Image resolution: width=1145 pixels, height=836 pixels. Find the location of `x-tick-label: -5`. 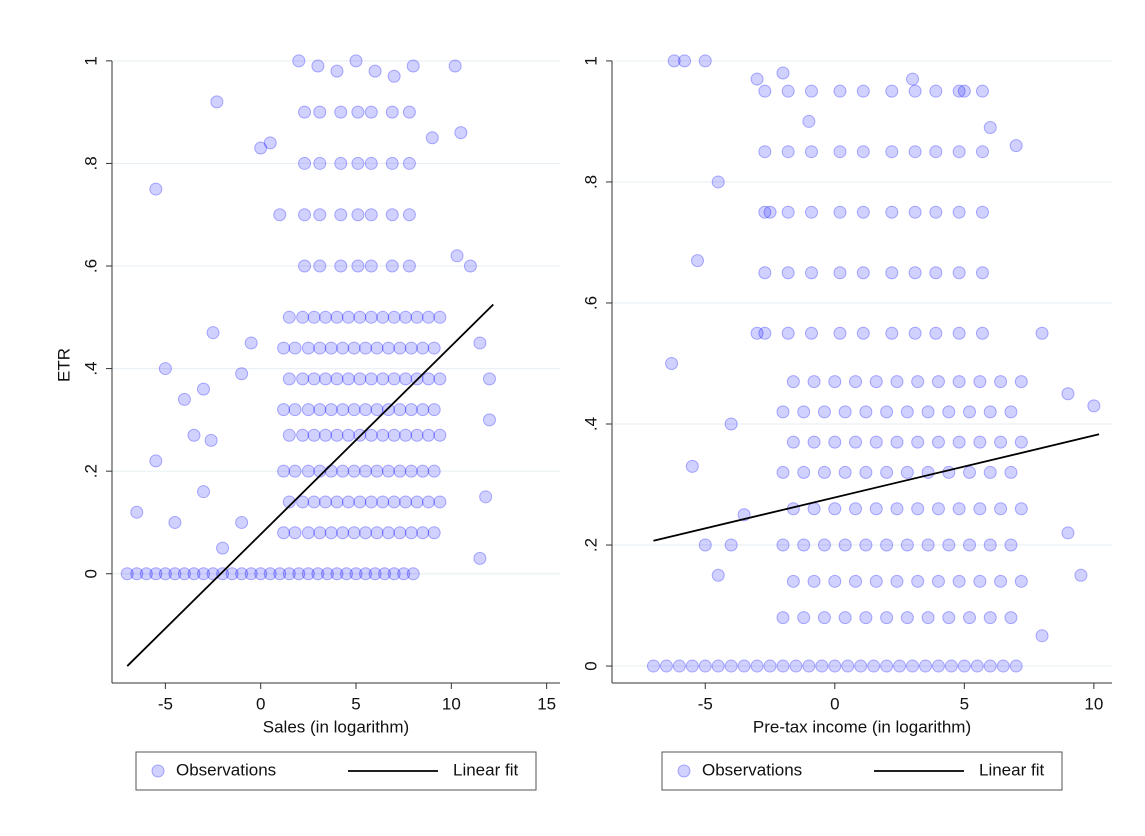

x-tick-label: -5 is located at coordinates (705, 703).